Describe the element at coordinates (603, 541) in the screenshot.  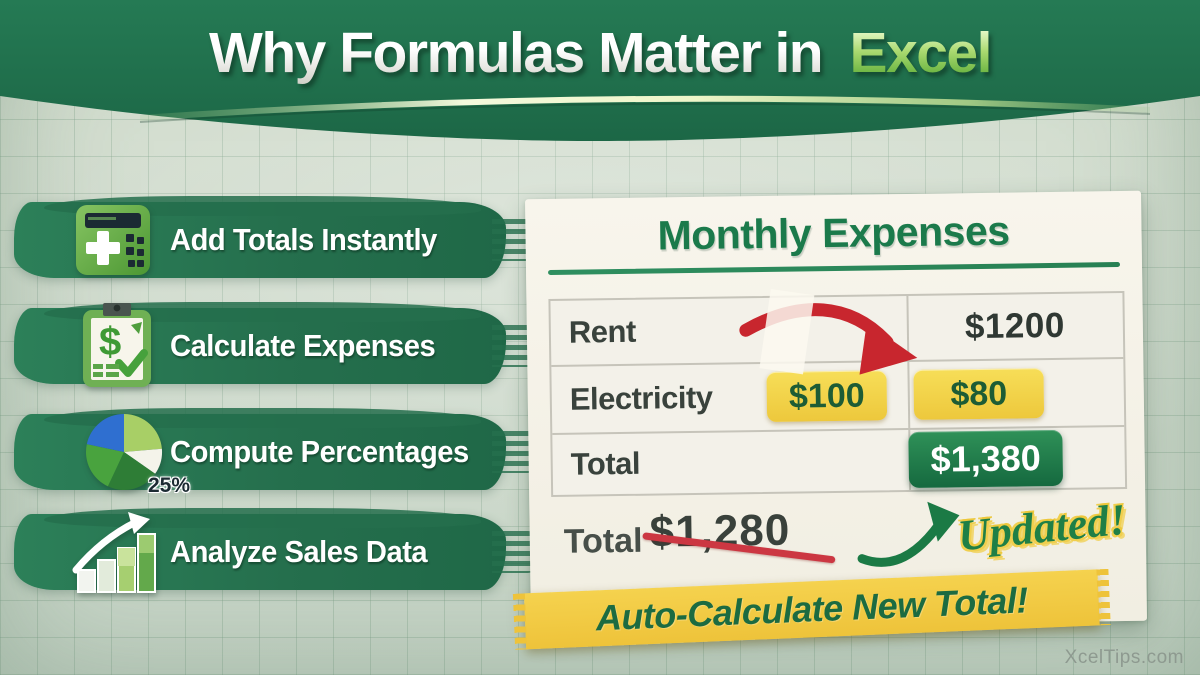
I see `old-total-label: Total` at that location.